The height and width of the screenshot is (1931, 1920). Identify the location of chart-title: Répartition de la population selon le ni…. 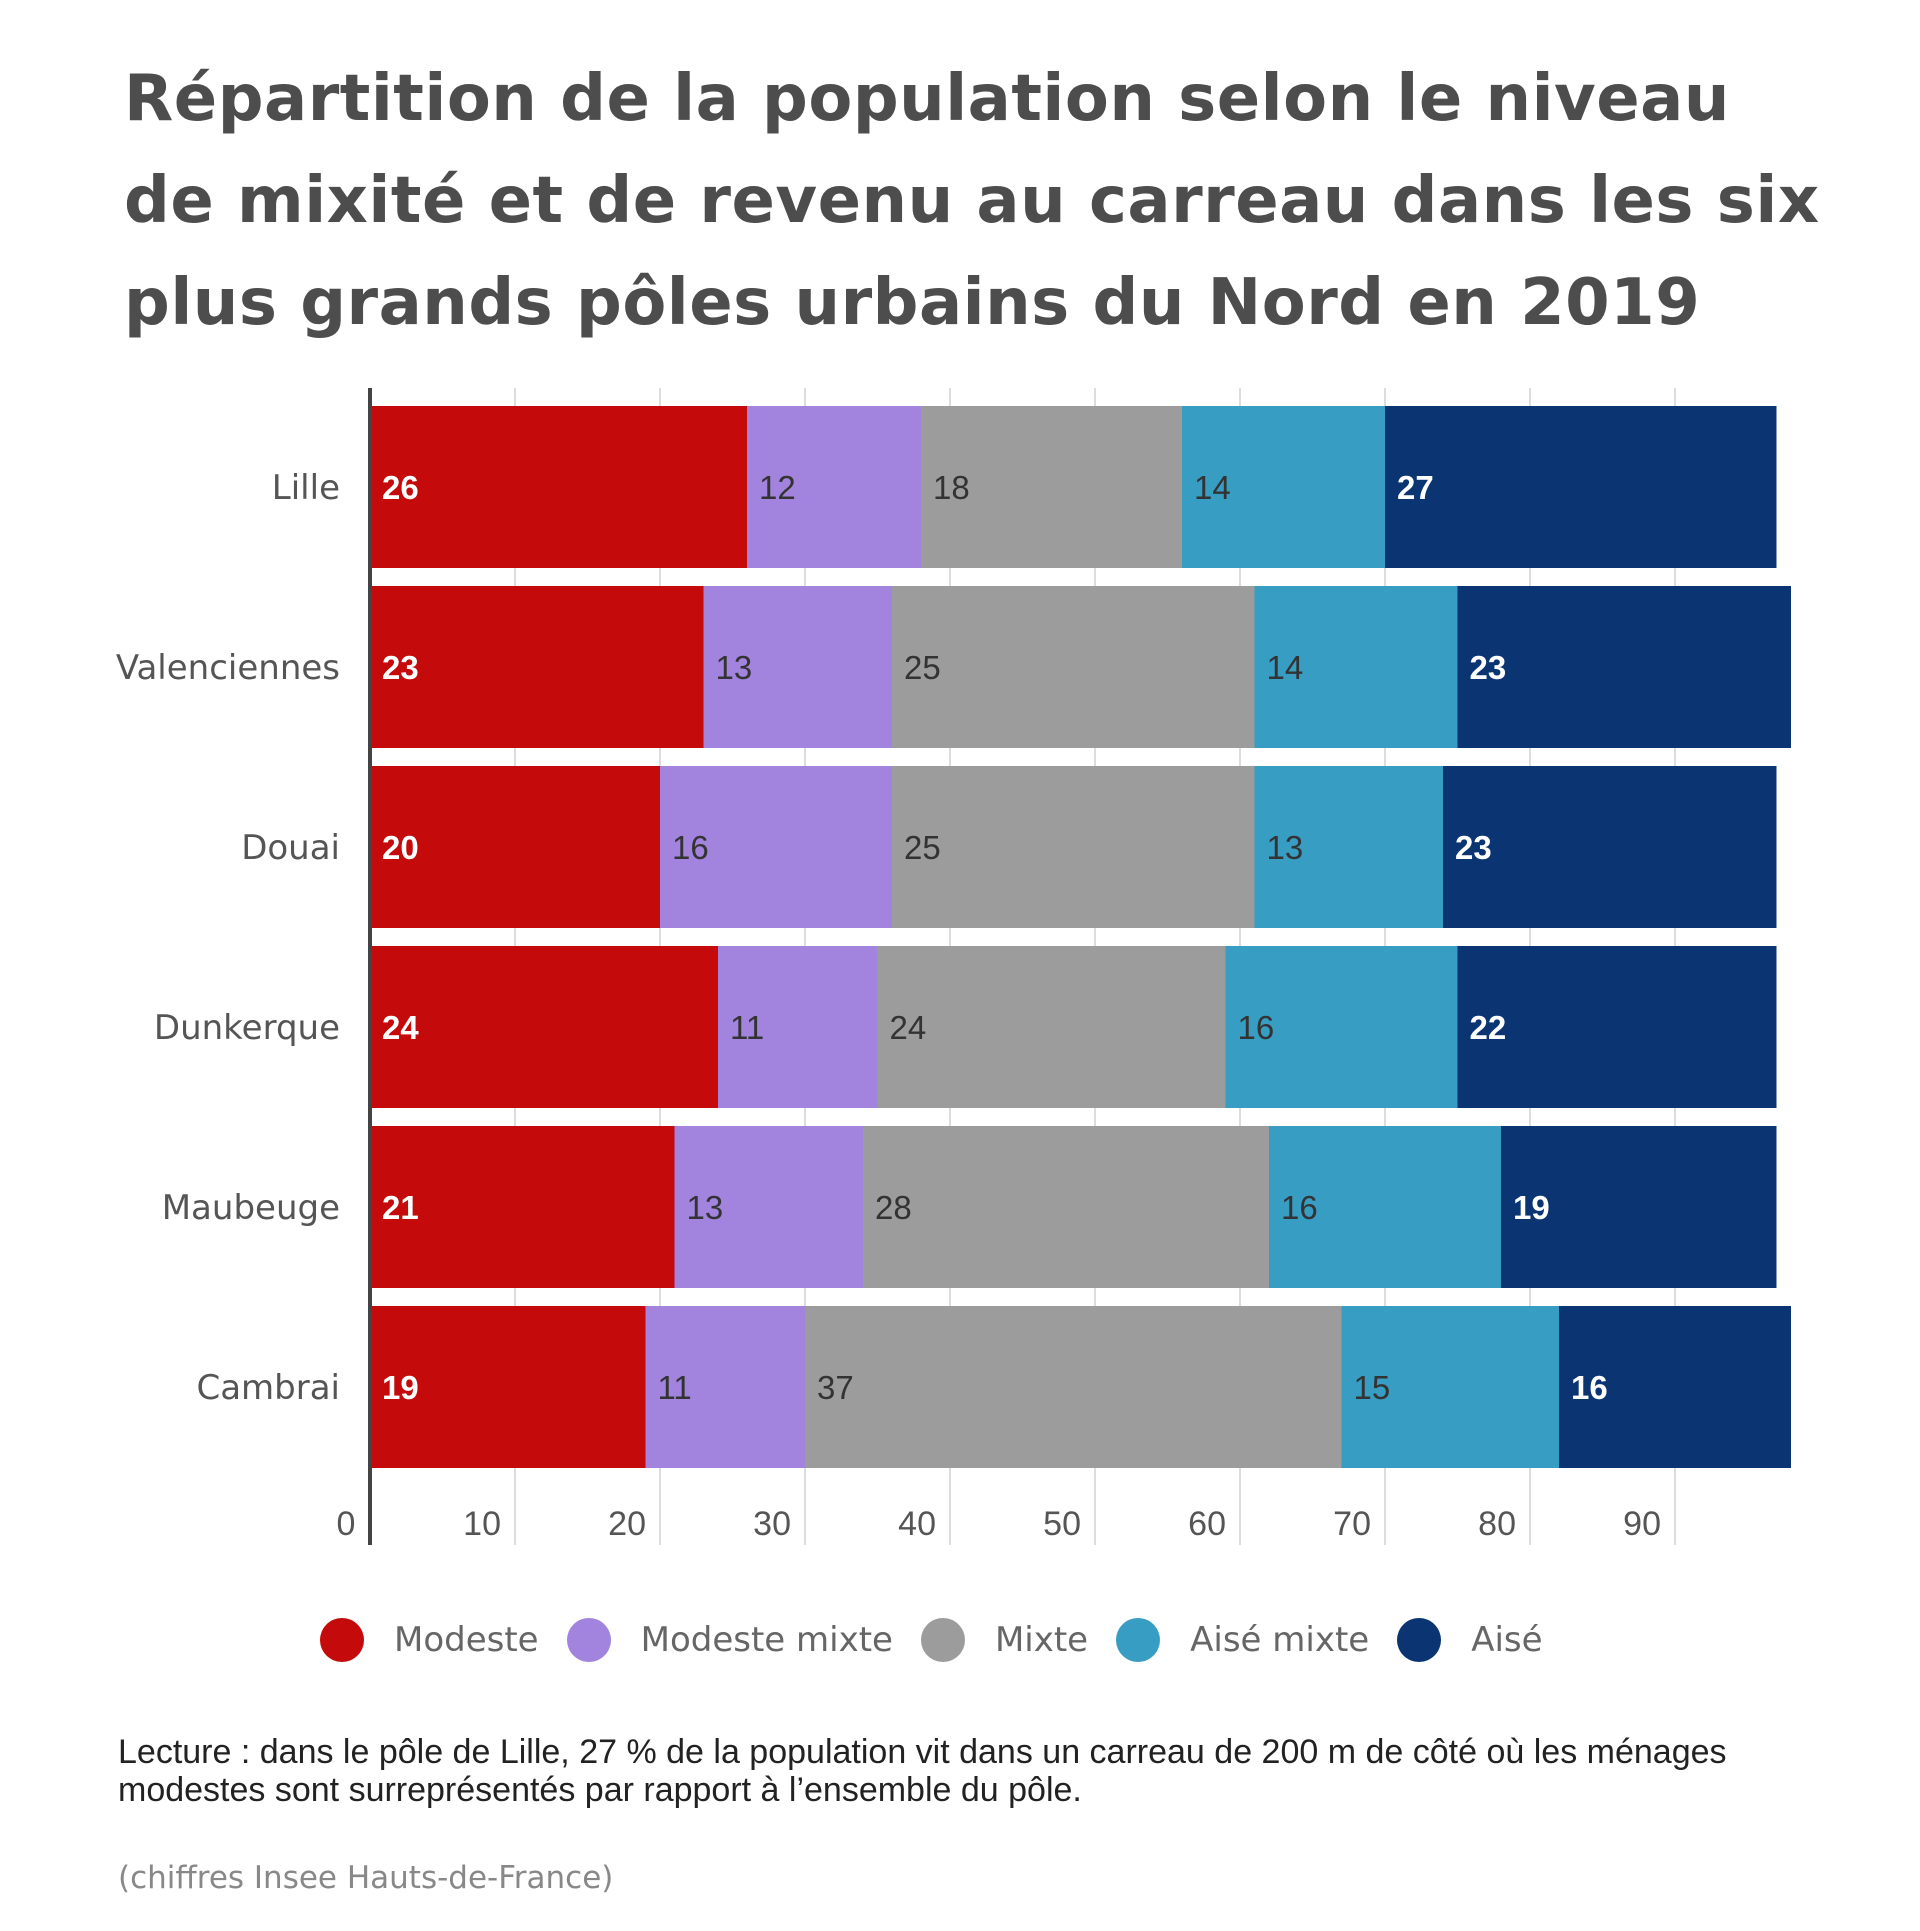
(972, 201).